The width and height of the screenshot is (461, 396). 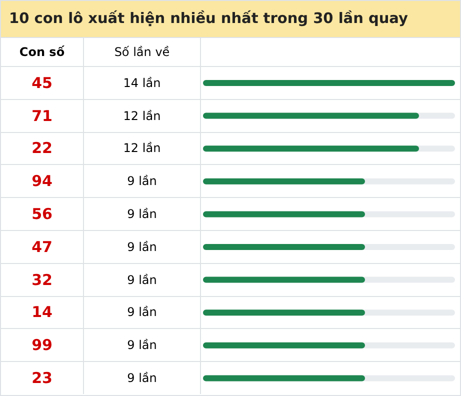 I want to click on y-tick-label: 94, so click(x=42, y=181).